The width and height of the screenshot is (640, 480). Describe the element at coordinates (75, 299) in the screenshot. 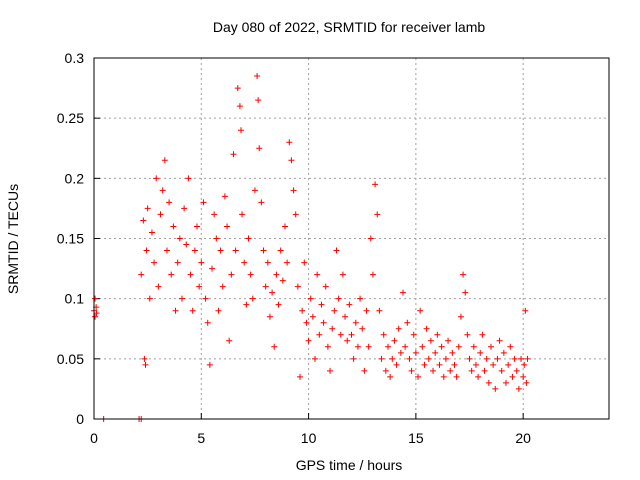

I see `y-tick-label: 0.1` at that location.